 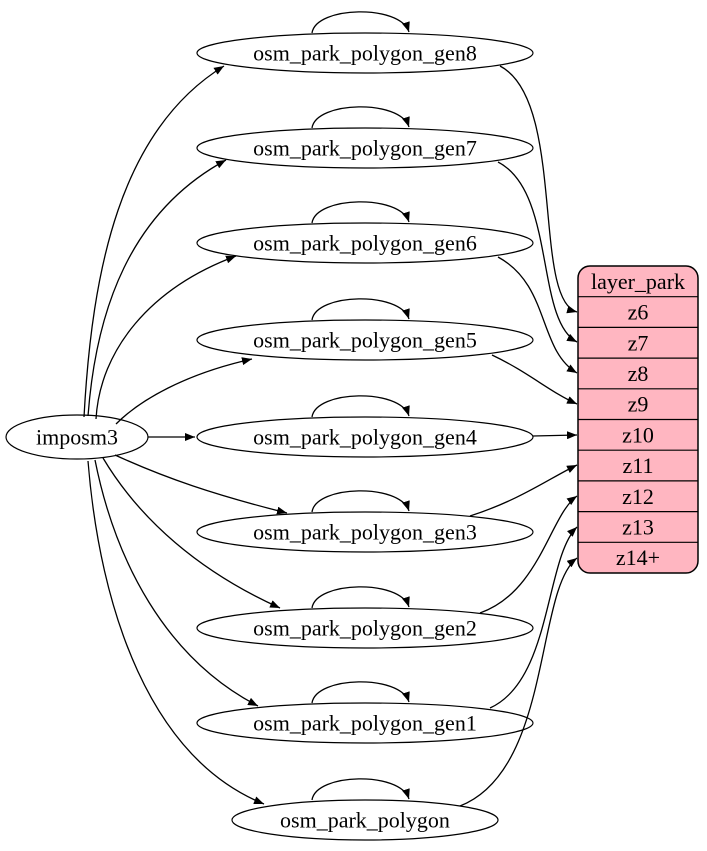 What do you see at coordinates (201, 484) in the screenshot?
I see `edge-imposm3-to-osm_park_polygon_gen3` at bounding box center [201, 484].